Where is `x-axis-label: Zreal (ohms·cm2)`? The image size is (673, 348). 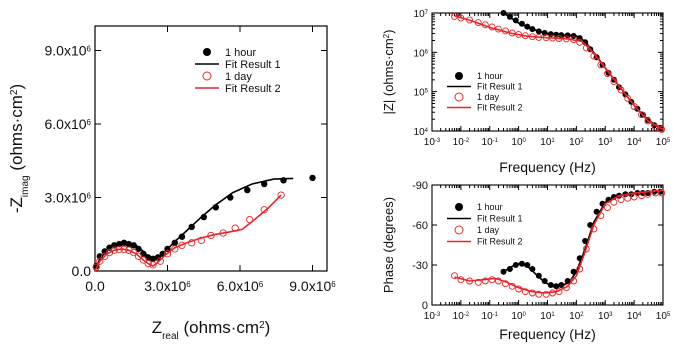
x-axis-label: Zreal (ohms·cm2) is located at coordinates (211, 330).